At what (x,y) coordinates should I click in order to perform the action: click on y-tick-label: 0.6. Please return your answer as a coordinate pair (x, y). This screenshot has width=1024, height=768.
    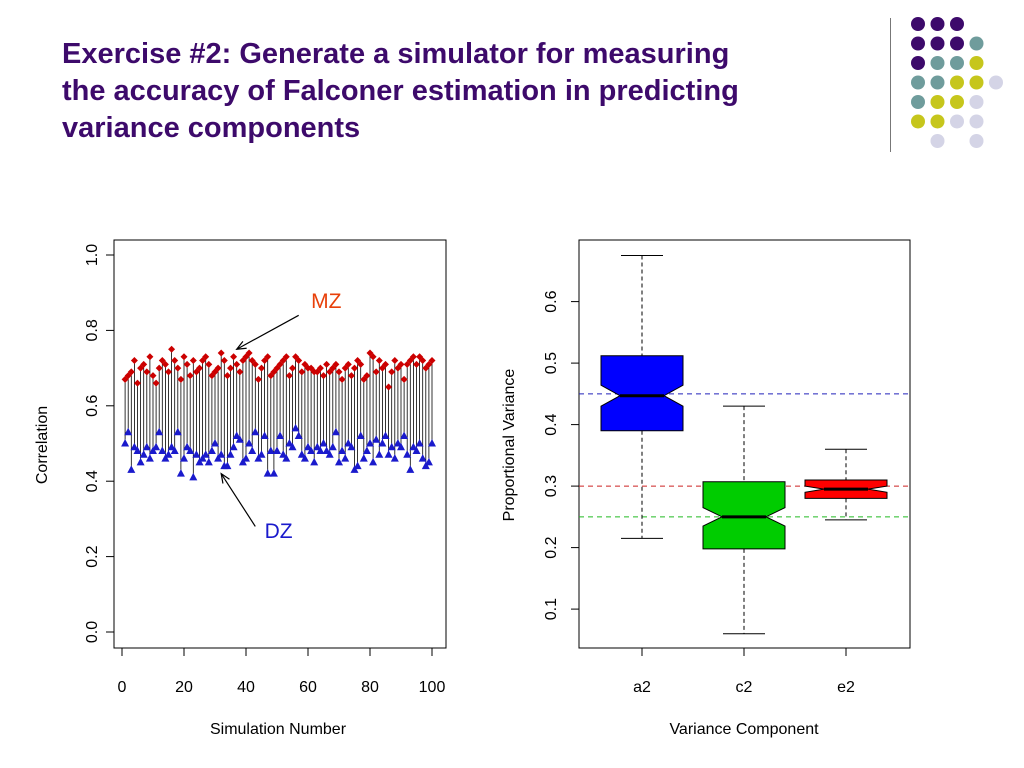
    Looking at the image, I should click on (92, 406).